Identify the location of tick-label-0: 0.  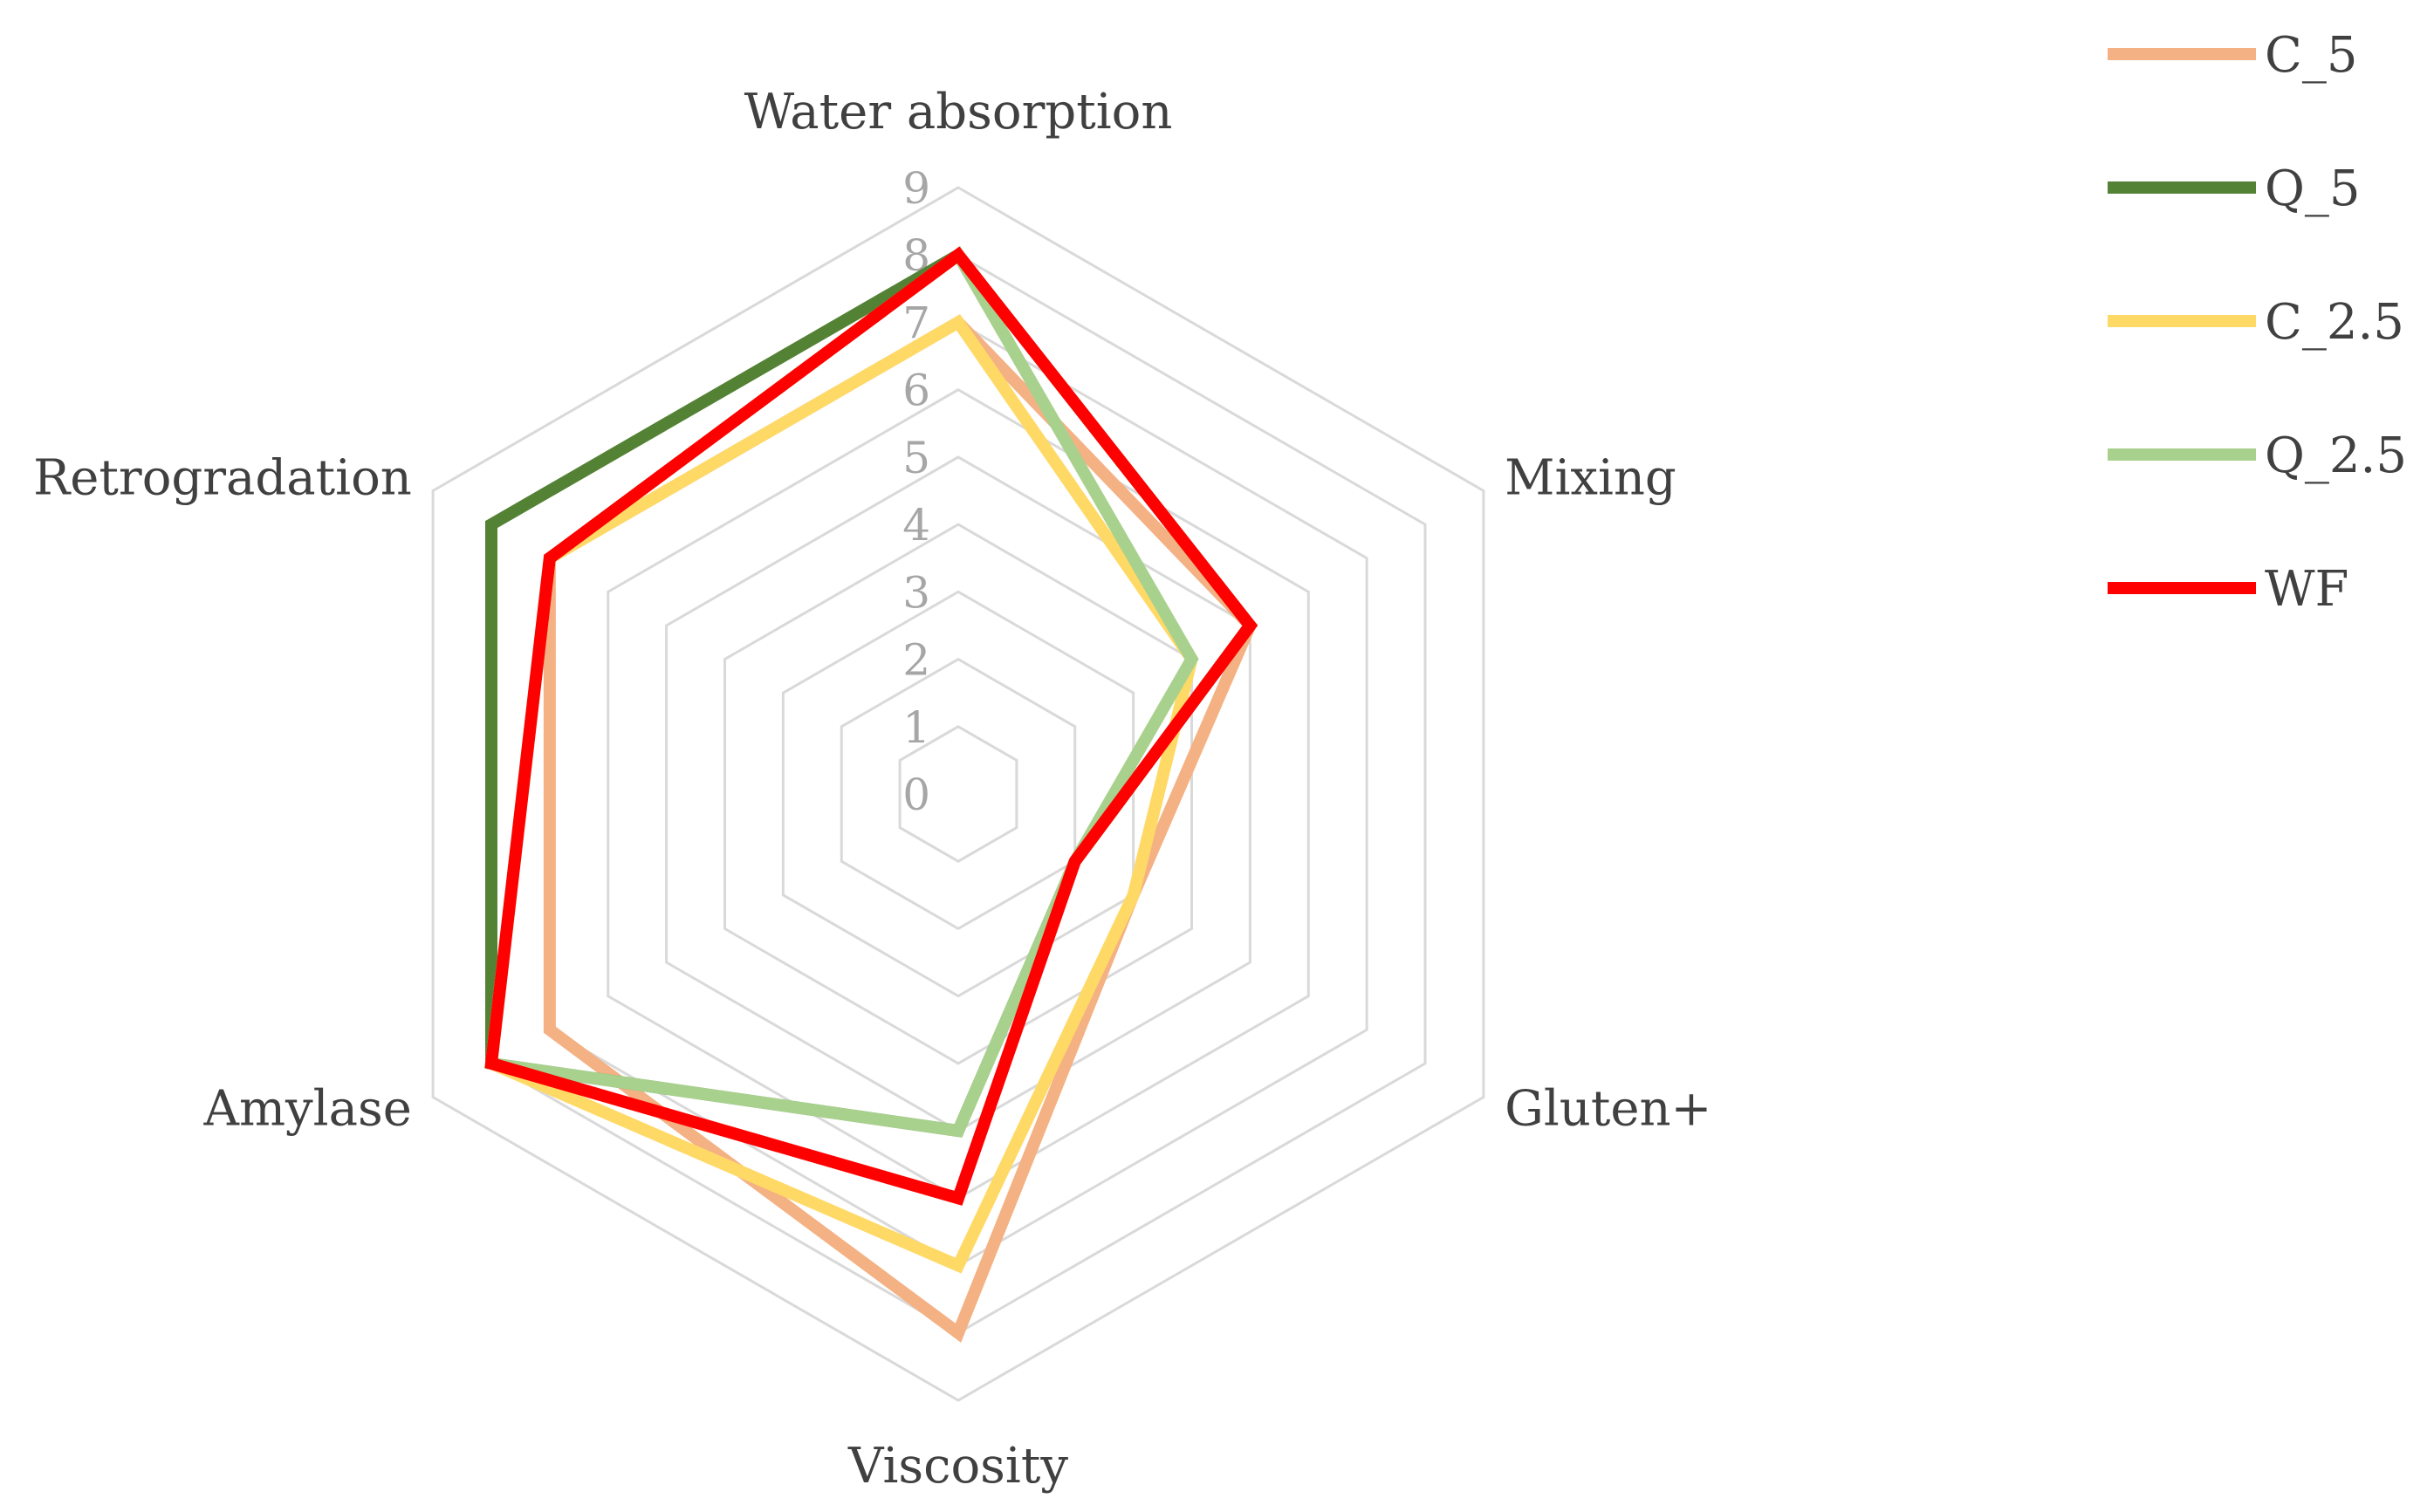
(916, 795).